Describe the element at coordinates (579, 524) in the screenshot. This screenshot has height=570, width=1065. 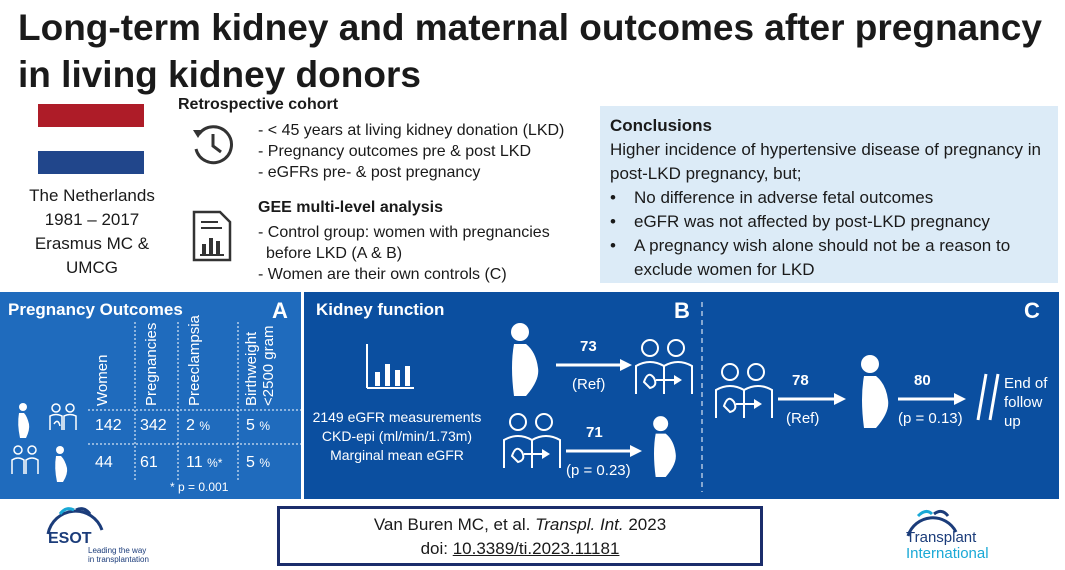
I see `journal: Transpl. Int.` at that location.